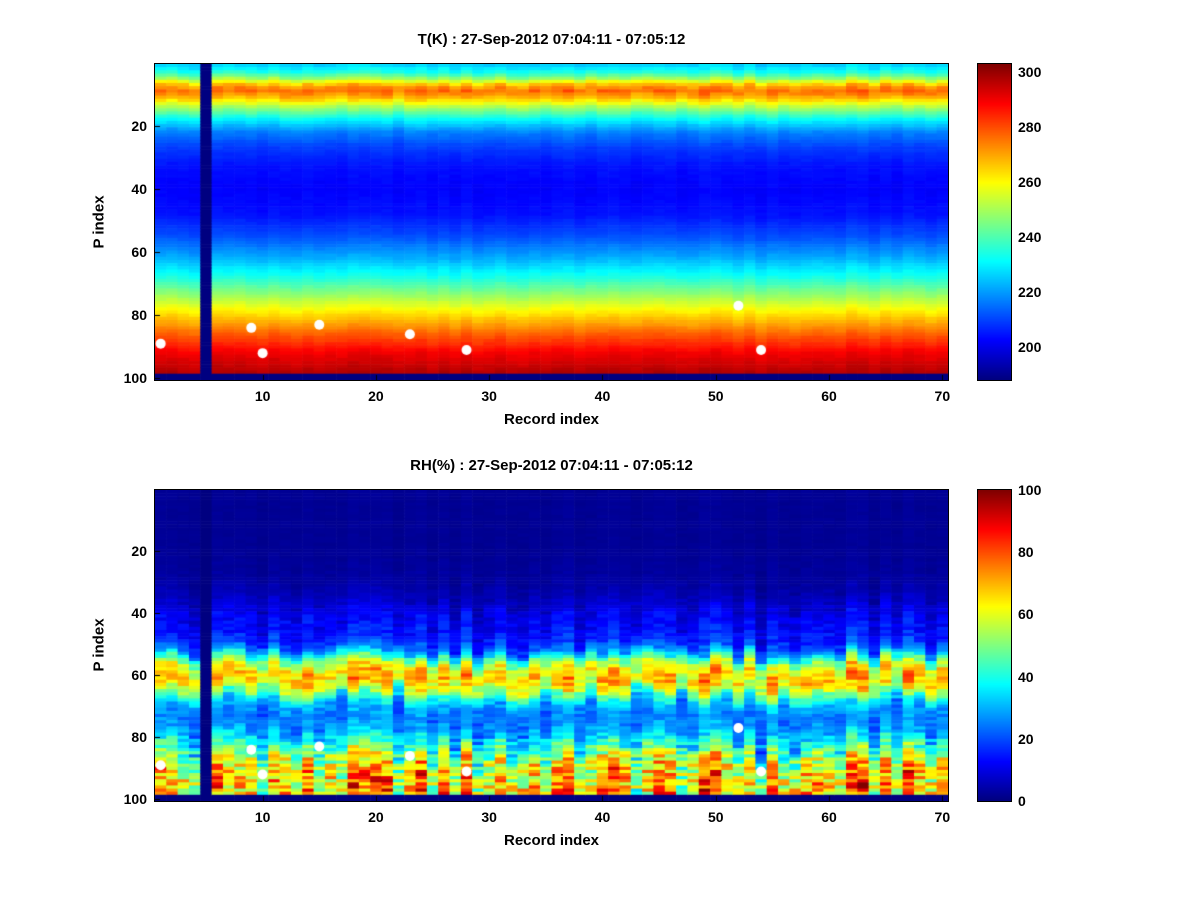 The height and width of the screenshot is (900, 1200). Describe the element at coordinates (1026, 614) in the screenshot. I see `colorbar-tick-label: 60` at that location.